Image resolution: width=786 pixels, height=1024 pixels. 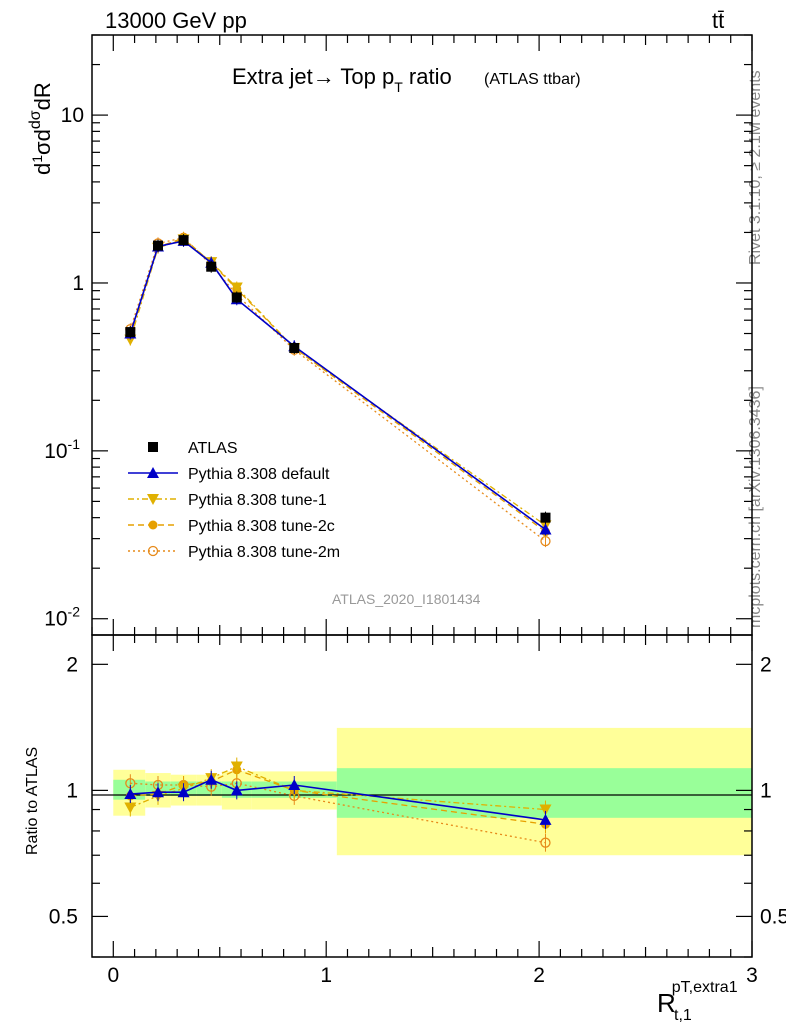 I want to click on ratio-y-tick-label: 2, so click(x=72, y=664).